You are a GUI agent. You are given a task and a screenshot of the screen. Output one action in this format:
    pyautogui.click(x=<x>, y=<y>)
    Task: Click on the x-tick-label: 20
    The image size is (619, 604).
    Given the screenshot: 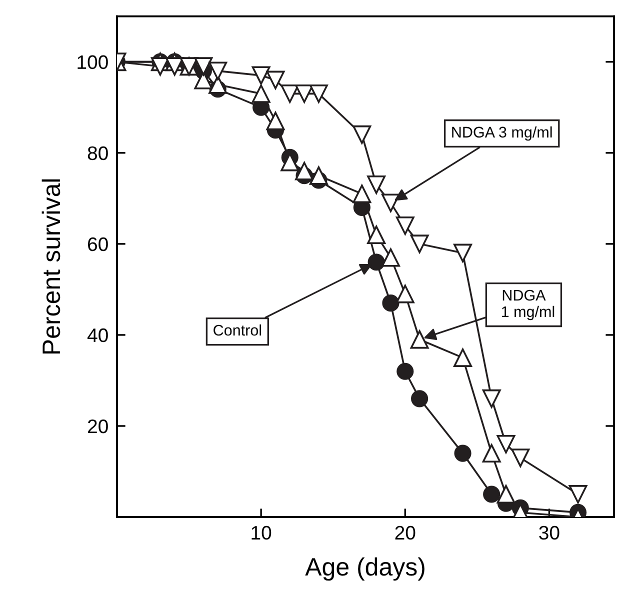 What is the action you would take?
    pyautogui.click(x=405, y=533)
    